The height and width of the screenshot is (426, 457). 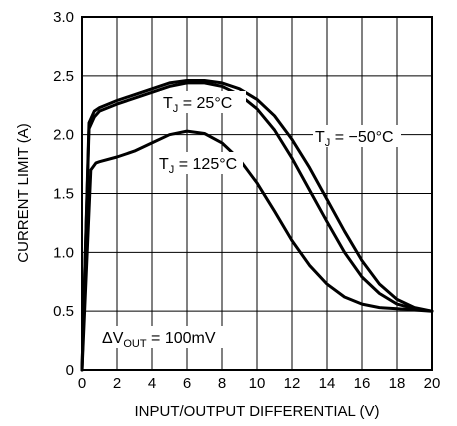 What do you see at coordinates (117, 383) in the screenshot?
I see `x-tick-label: 2` at bounding box center [117, 383].